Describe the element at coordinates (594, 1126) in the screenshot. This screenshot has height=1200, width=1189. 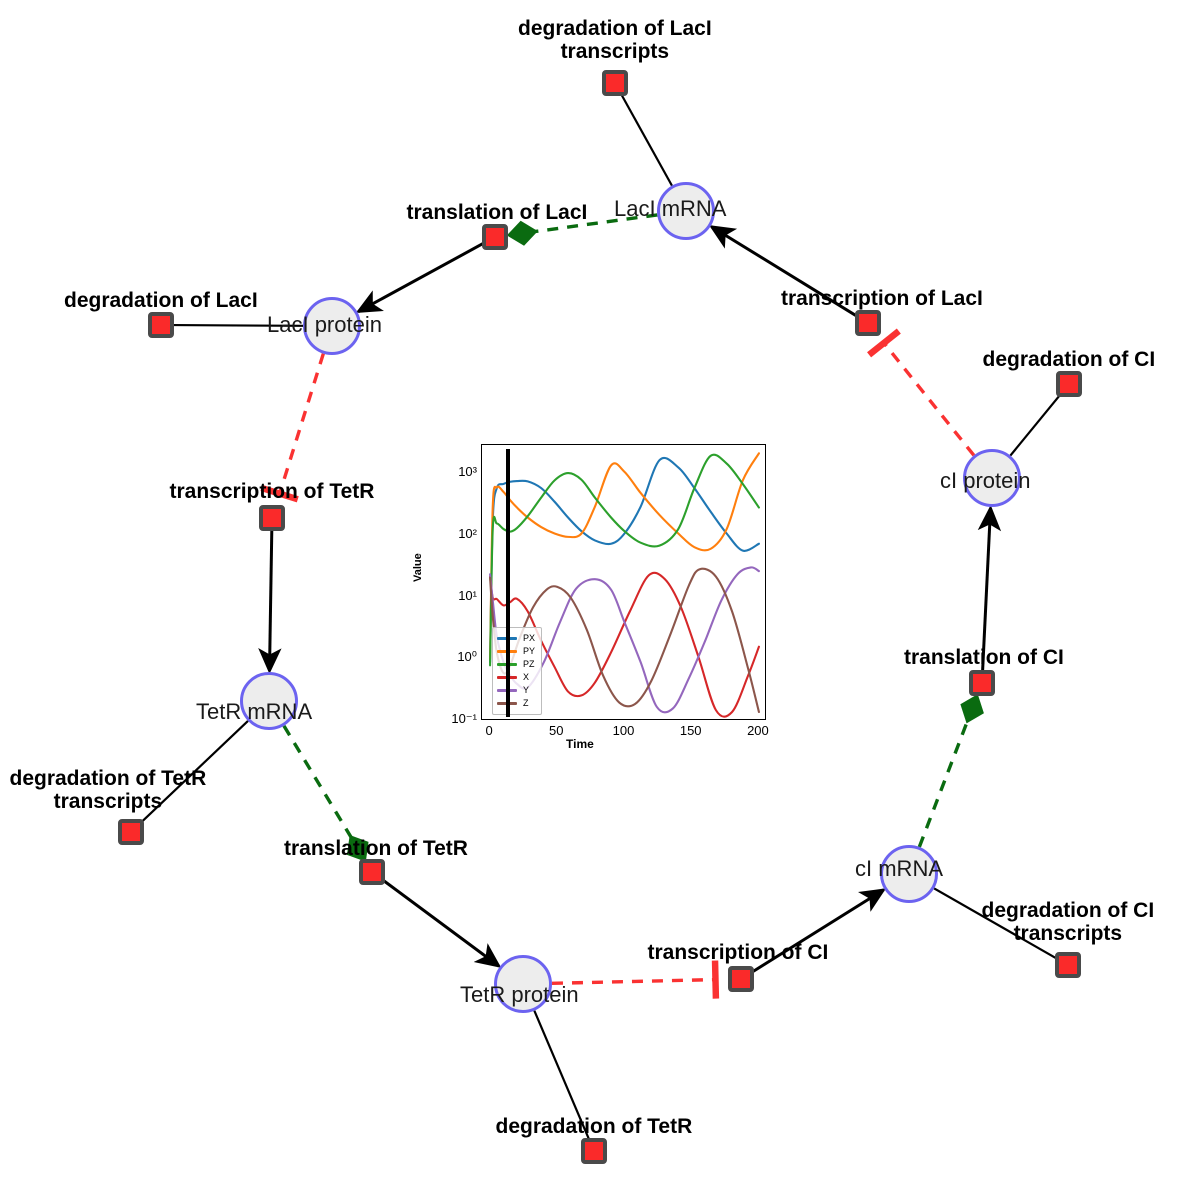
I see `reaction-label-deg_tetR: degradation of TetR` at that location.